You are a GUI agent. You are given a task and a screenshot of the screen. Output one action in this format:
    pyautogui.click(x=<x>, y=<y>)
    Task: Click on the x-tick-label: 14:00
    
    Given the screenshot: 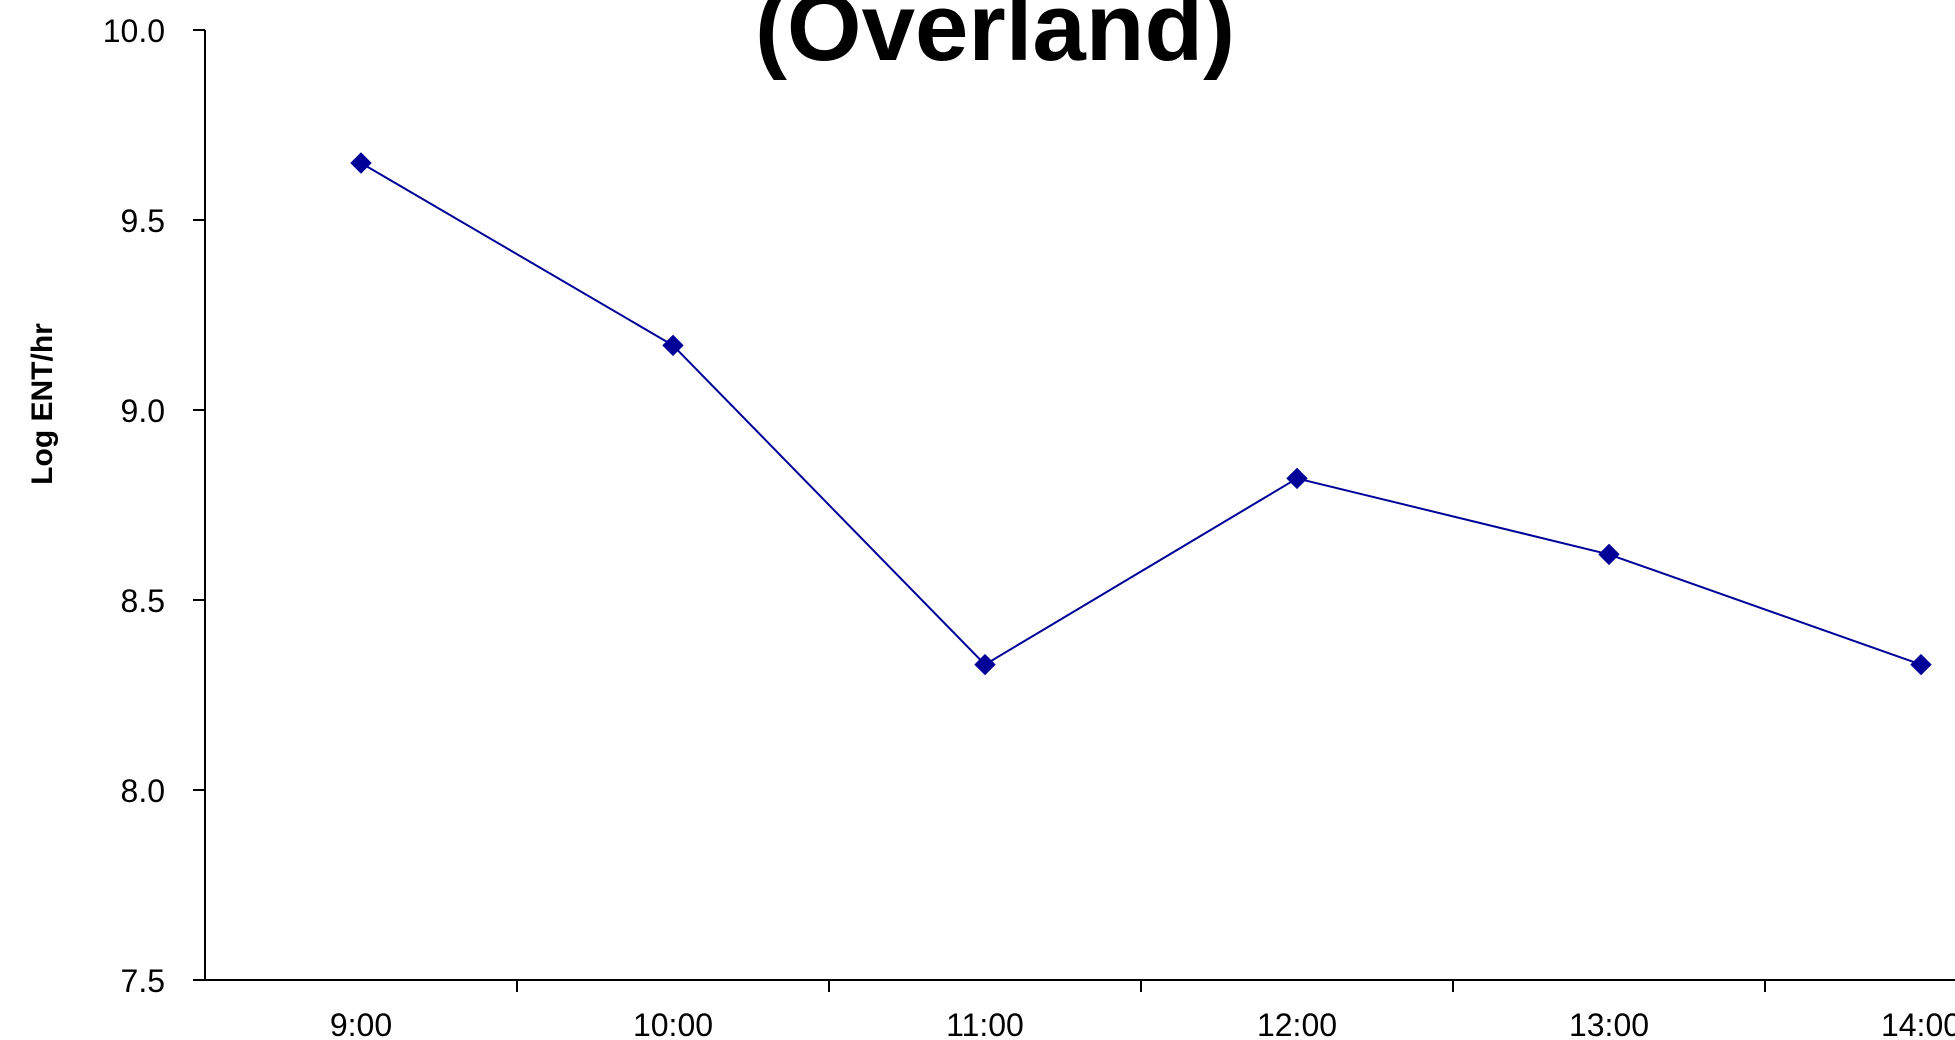 What is the action you would take?
    pyautogui.click(x=1918, y=1023)
    